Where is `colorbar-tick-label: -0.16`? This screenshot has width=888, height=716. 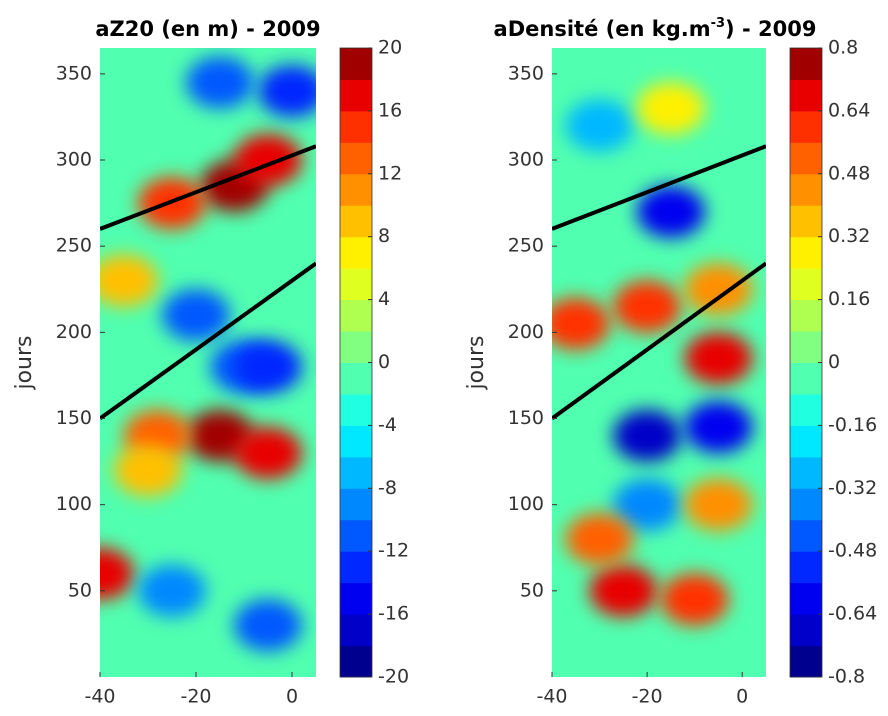
colorbar-tick-label: -0.16 is located at coordinates (852, 425).